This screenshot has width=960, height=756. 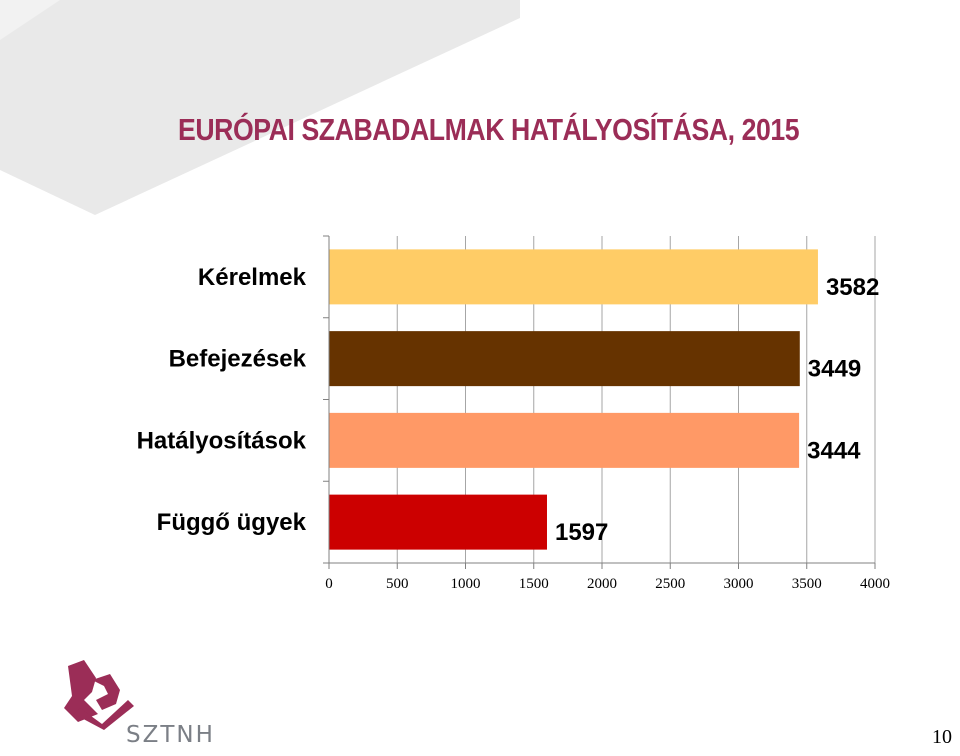 What do you see at coordinates (99, 695) in the screenshot?
I see `sztnh-logo-icon` at bounding box center [99, 695].